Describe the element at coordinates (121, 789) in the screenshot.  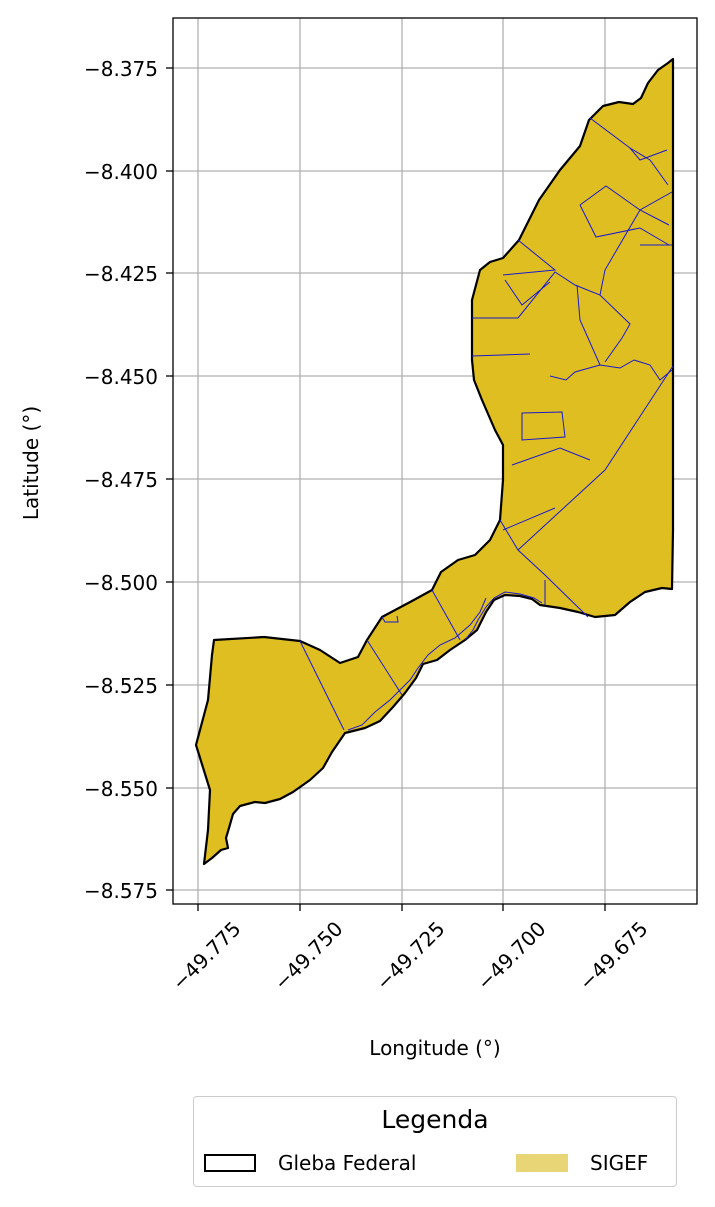
I see `y-tick-label: −8.550` at that location.